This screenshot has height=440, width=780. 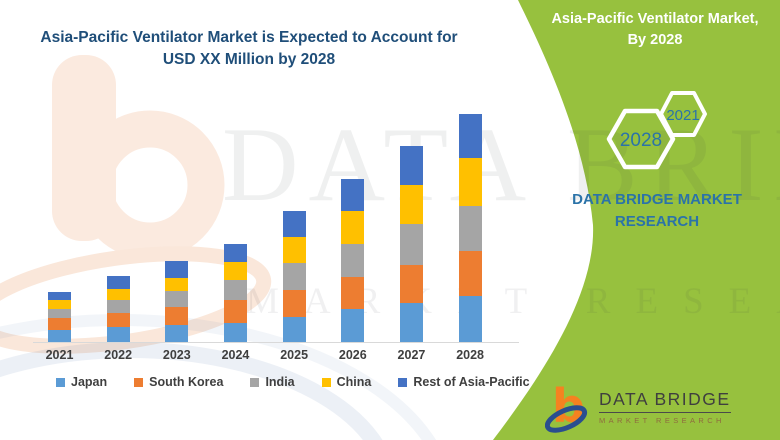 I want to click on legend-label: South Korea, so click(x=186, y=382).